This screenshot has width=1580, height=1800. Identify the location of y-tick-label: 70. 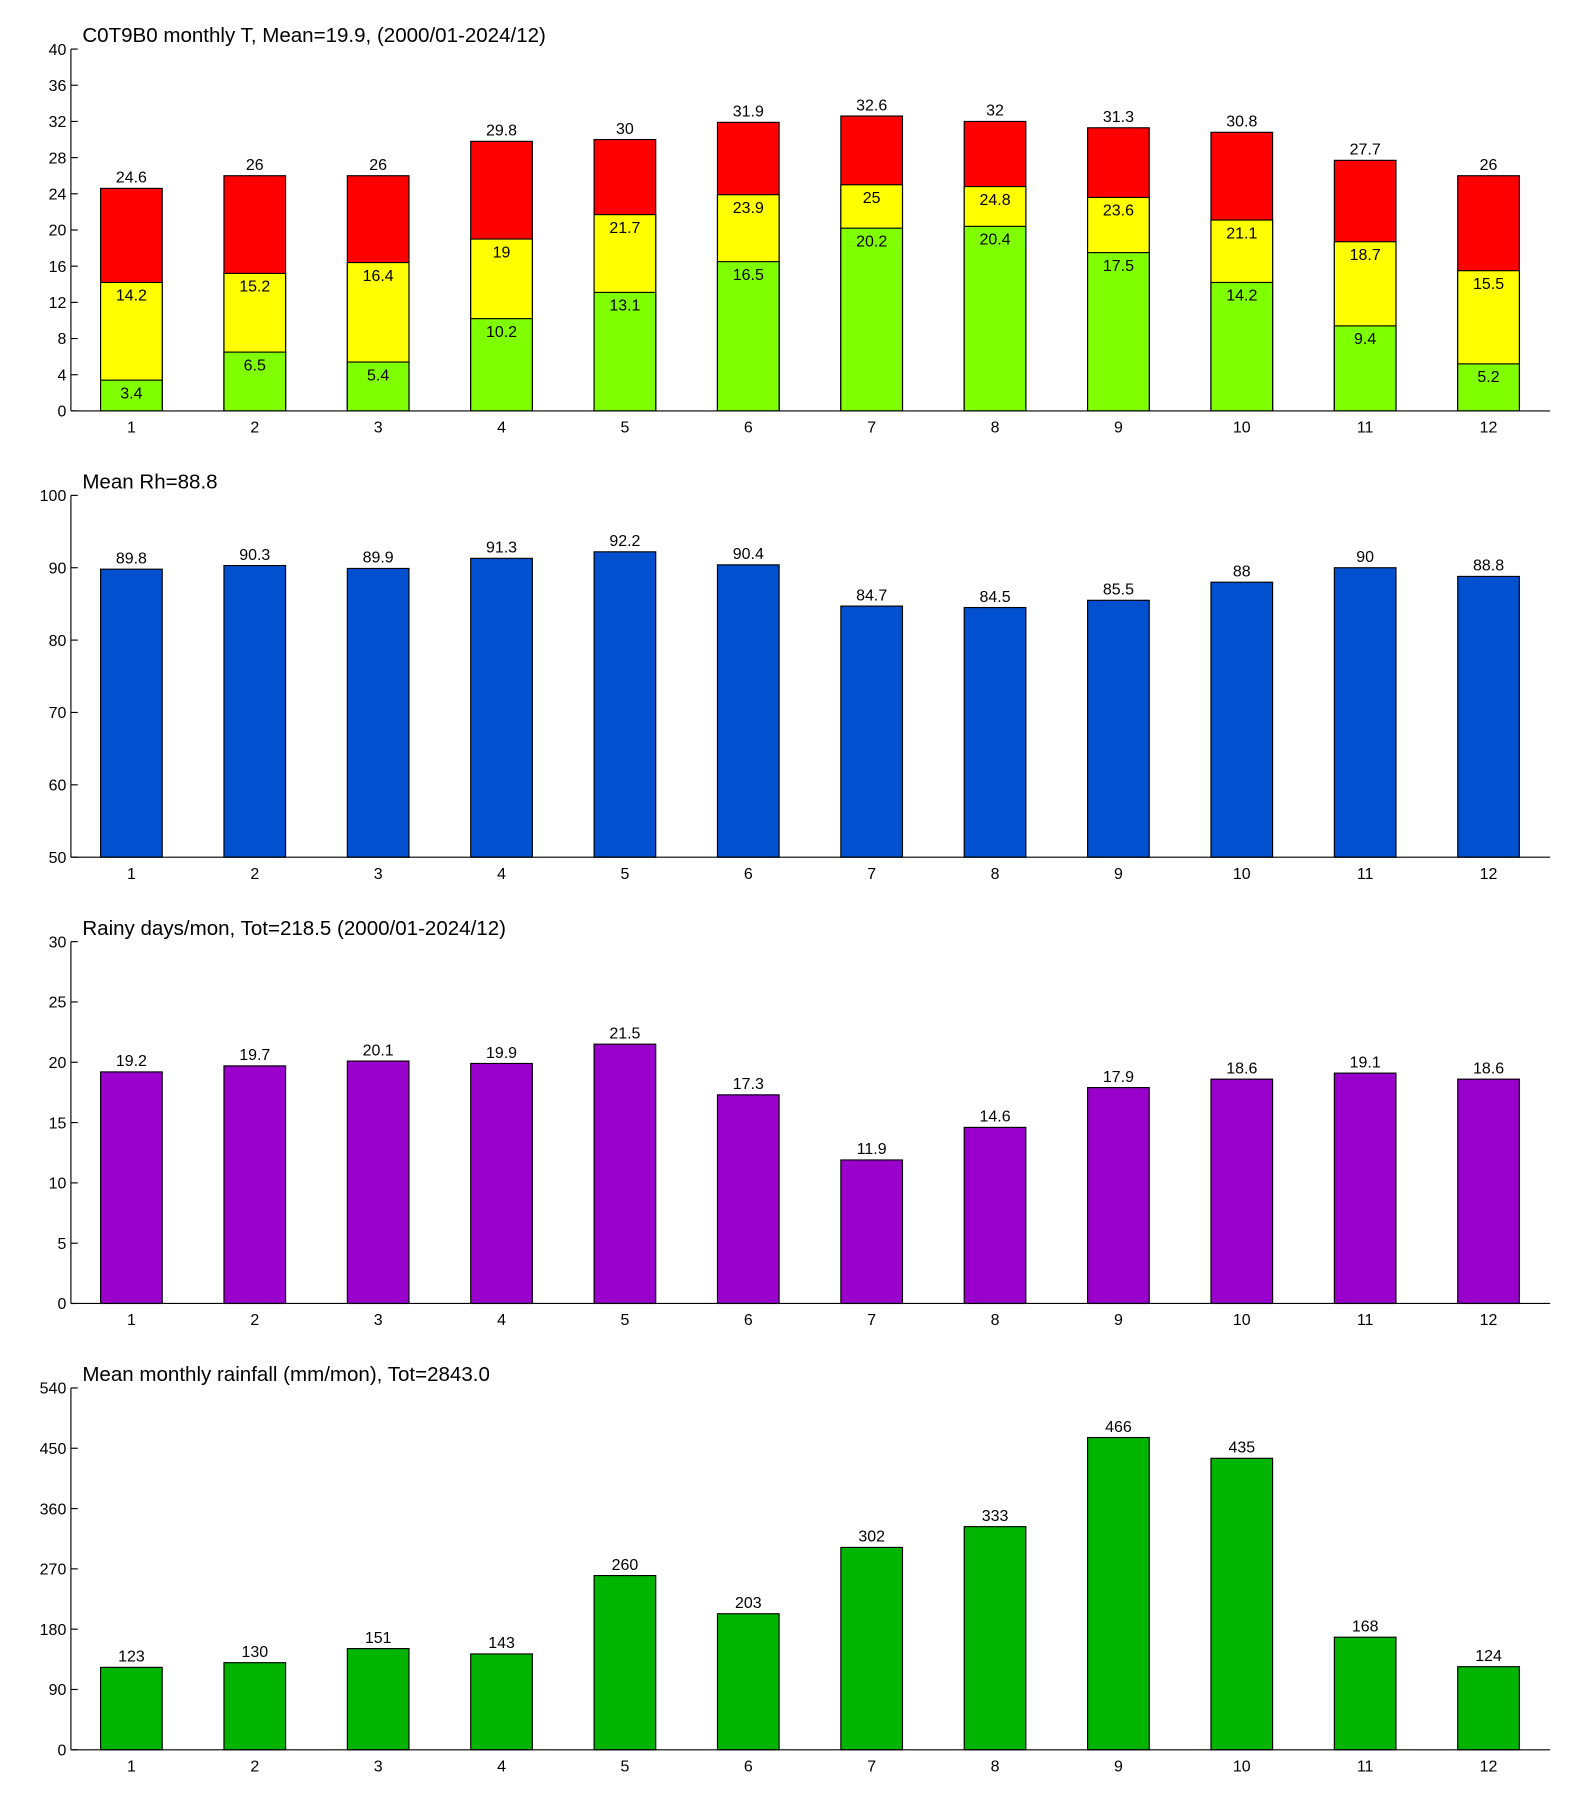
(58, 713).